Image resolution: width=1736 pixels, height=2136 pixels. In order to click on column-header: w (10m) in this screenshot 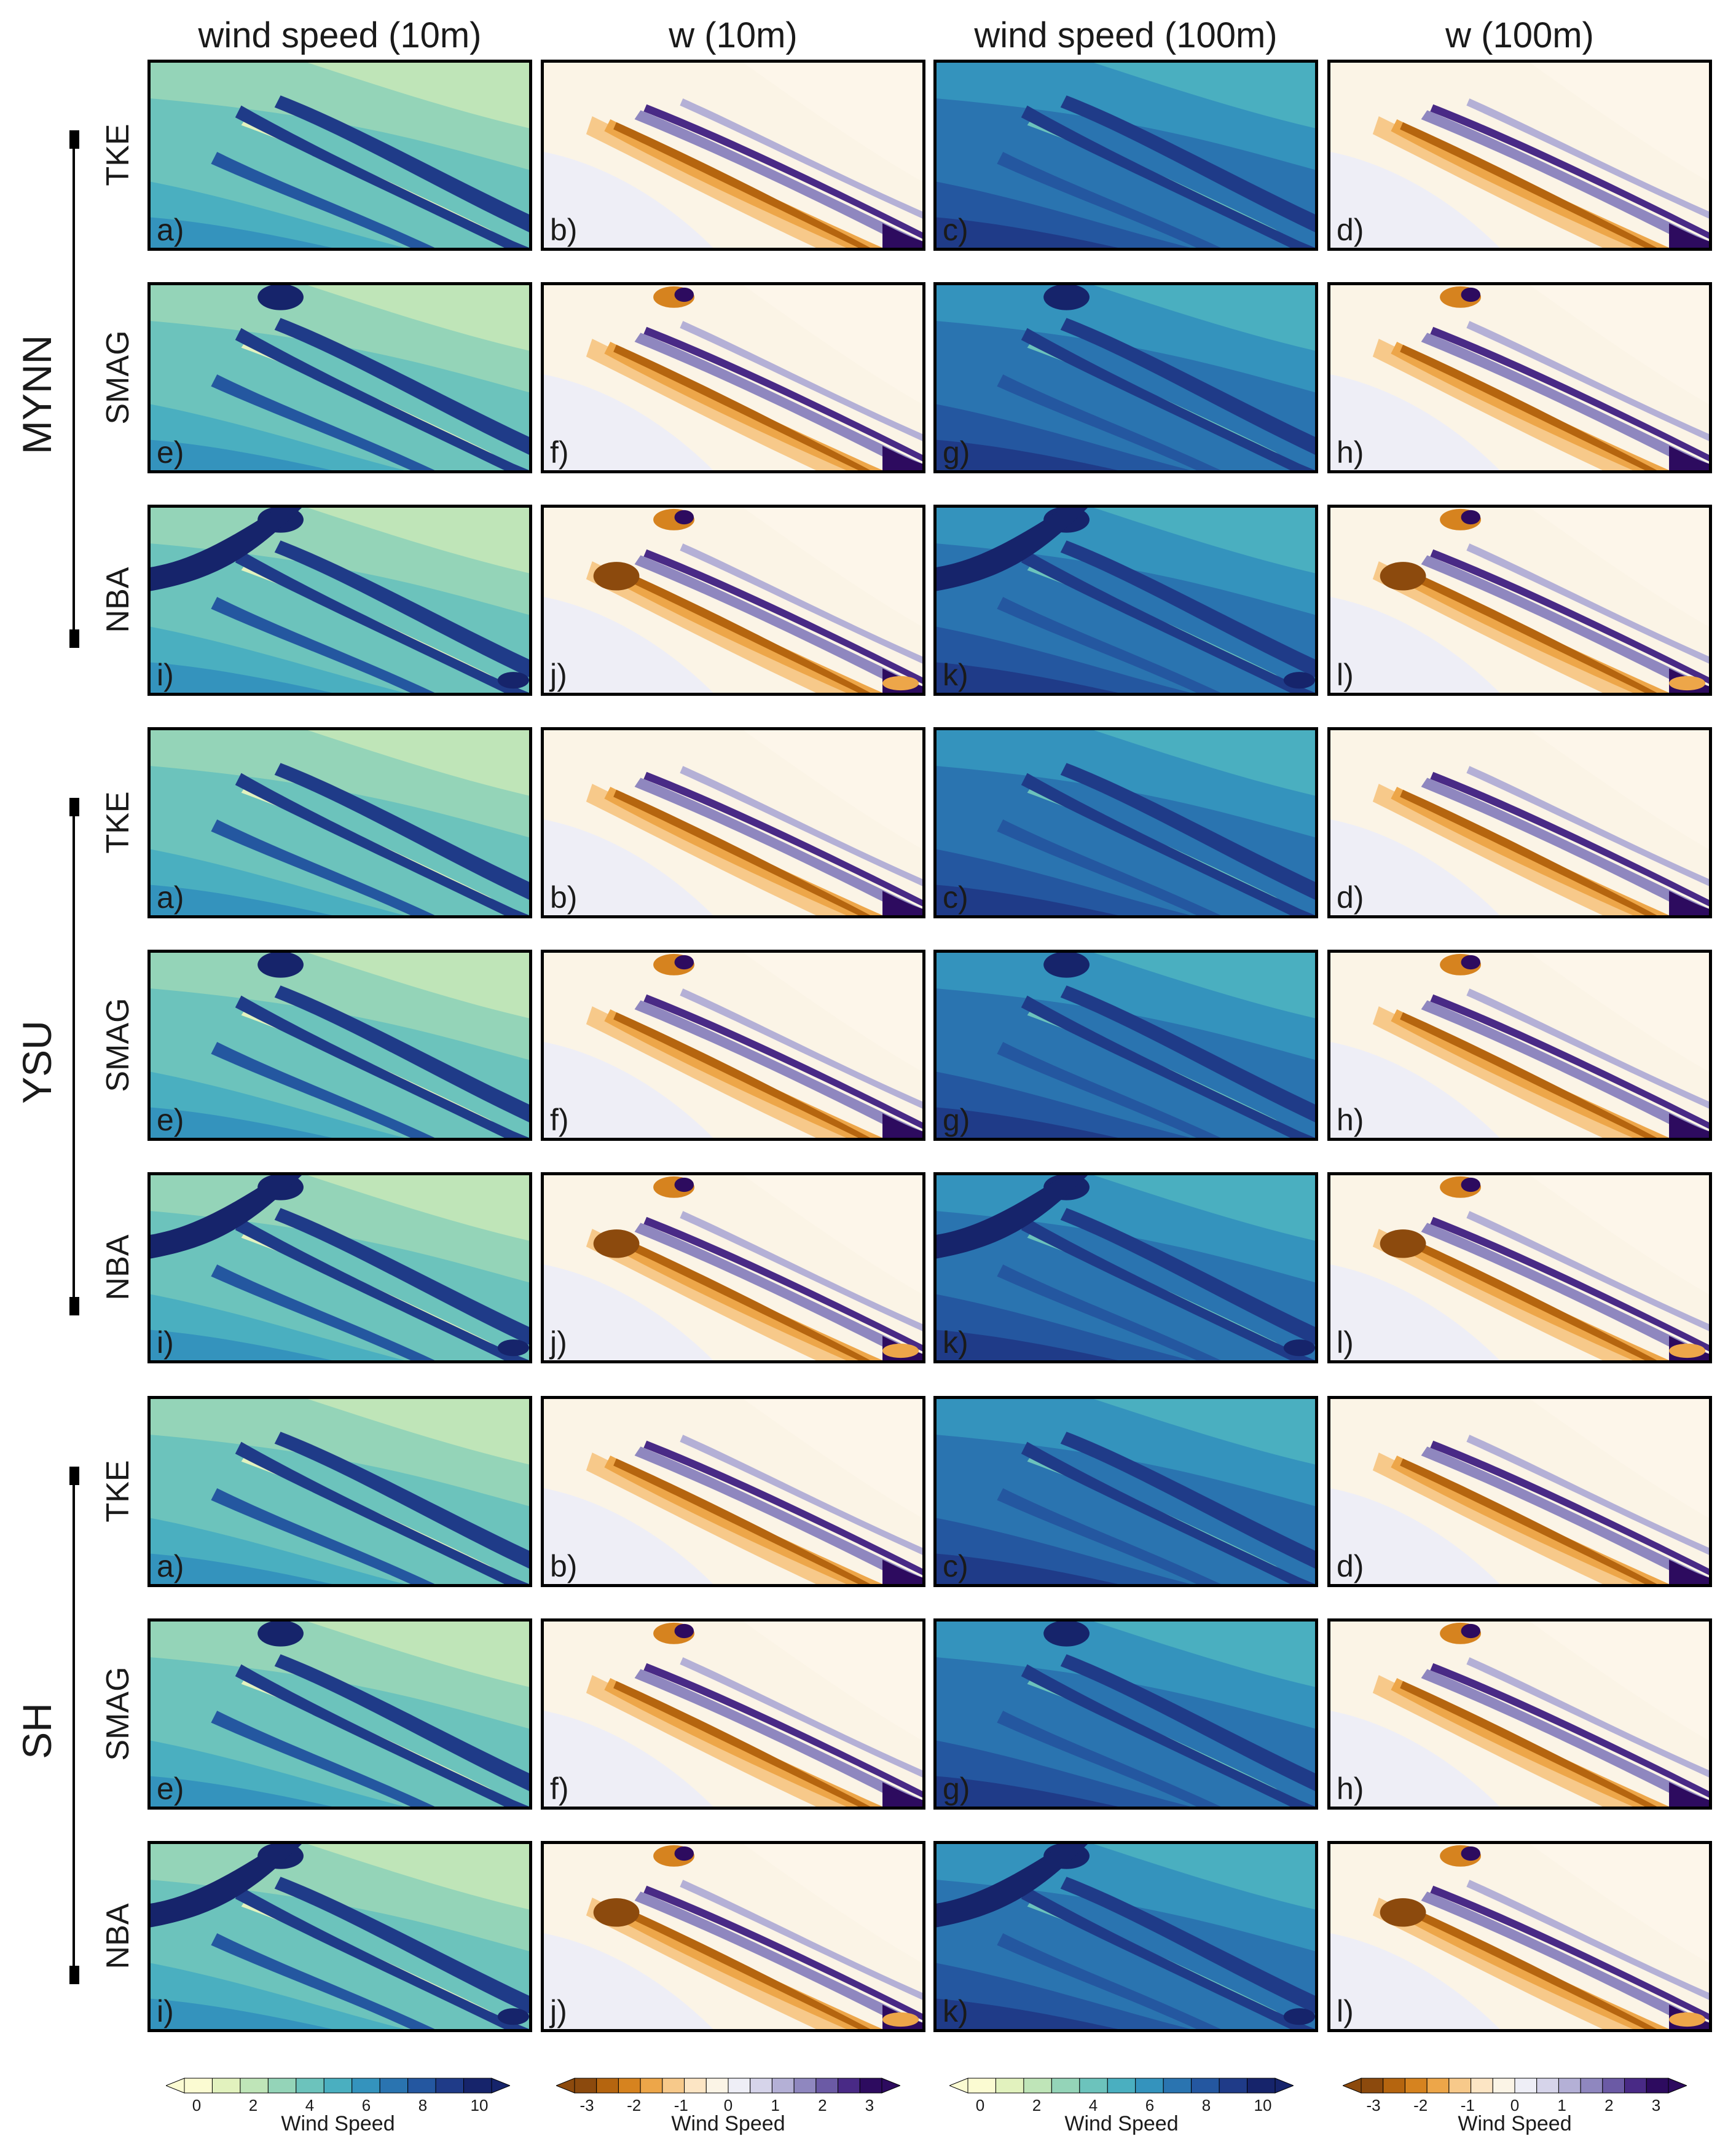, I will do `click(733, 35)`.